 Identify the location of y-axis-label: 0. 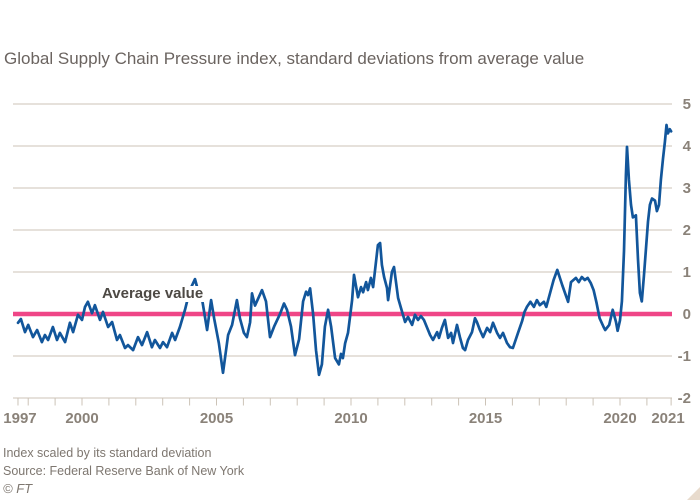
(687, 314).